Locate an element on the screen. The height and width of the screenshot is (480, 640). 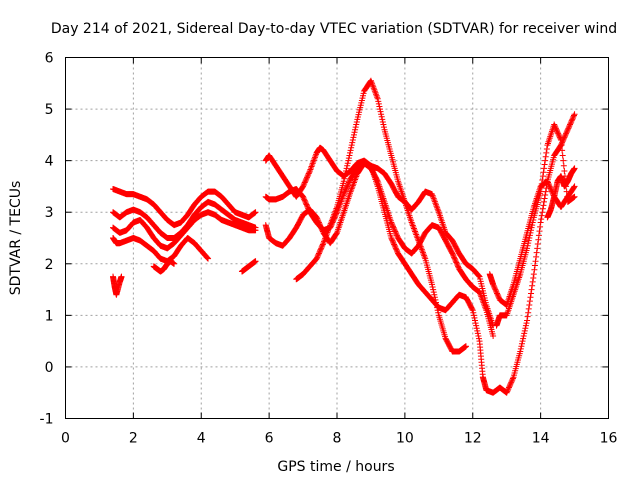
x-tick-label: 4 is located at coordinates (201, 439).